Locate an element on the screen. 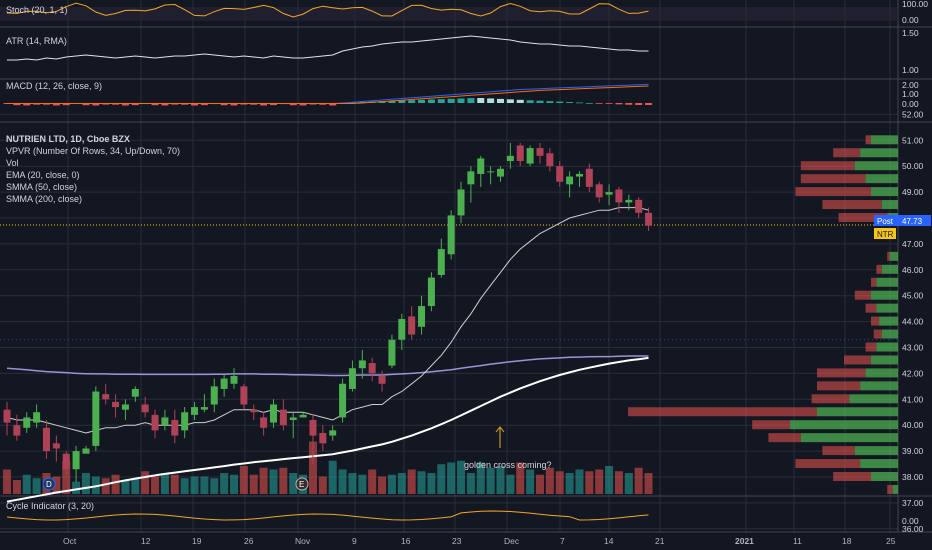  main-price-tick-2: 50.00 is located at coordinates (913, 166).